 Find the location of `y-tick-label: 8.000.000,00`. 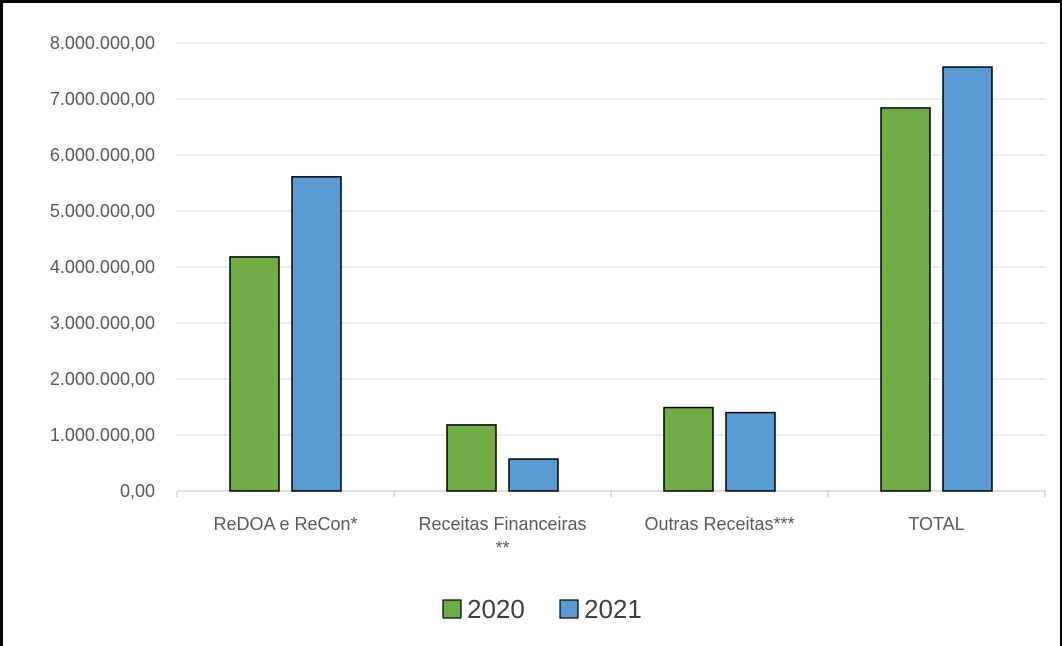

y-tick-label: 8.000.000,00 is located at coordinates (102, 43).